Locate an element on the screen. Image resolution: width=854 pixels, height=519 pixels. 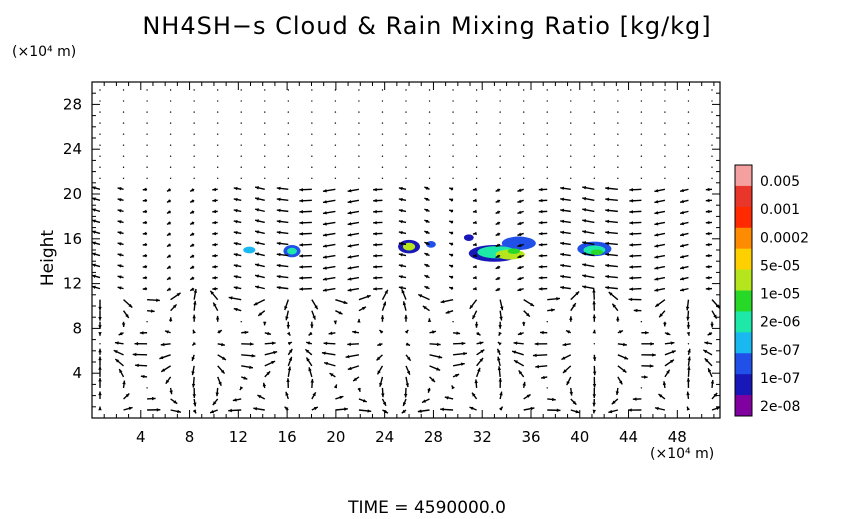
x-tick-label: 32 is located at coordinates (482, 437).